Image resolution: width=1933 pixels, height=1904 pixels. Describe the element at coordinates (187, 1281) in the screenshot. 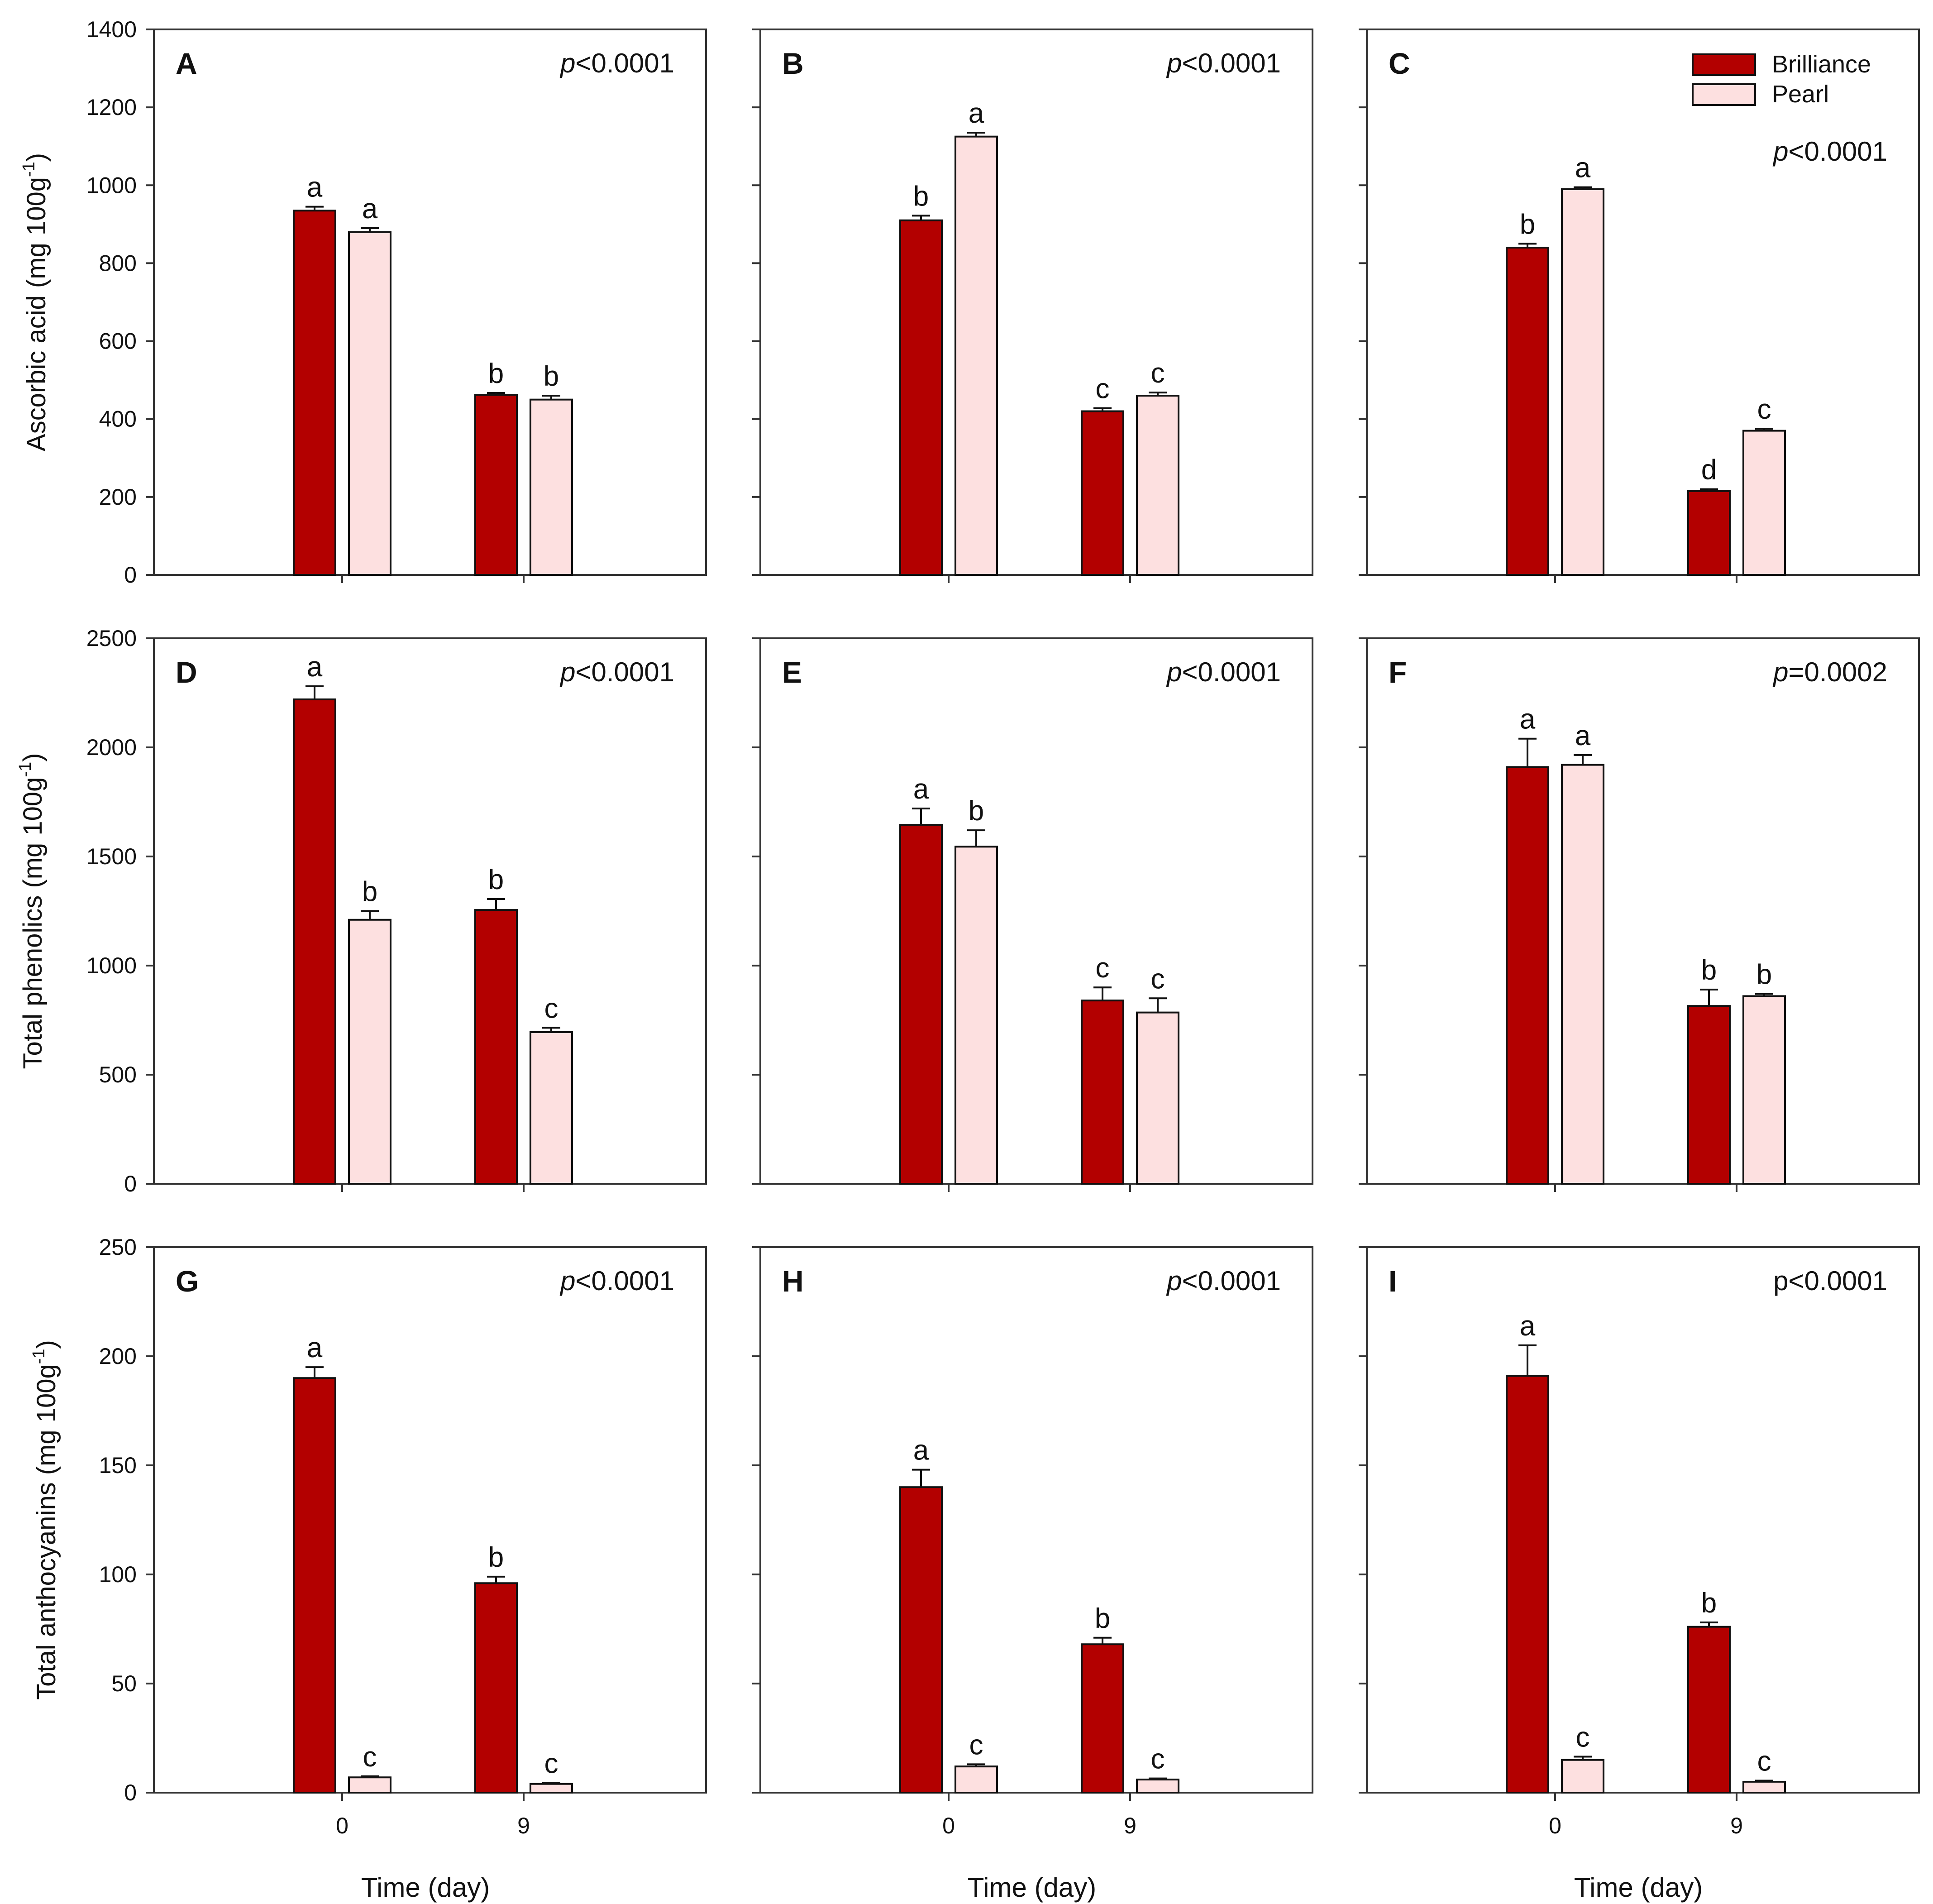

I see `panel-letter: G` at that location.